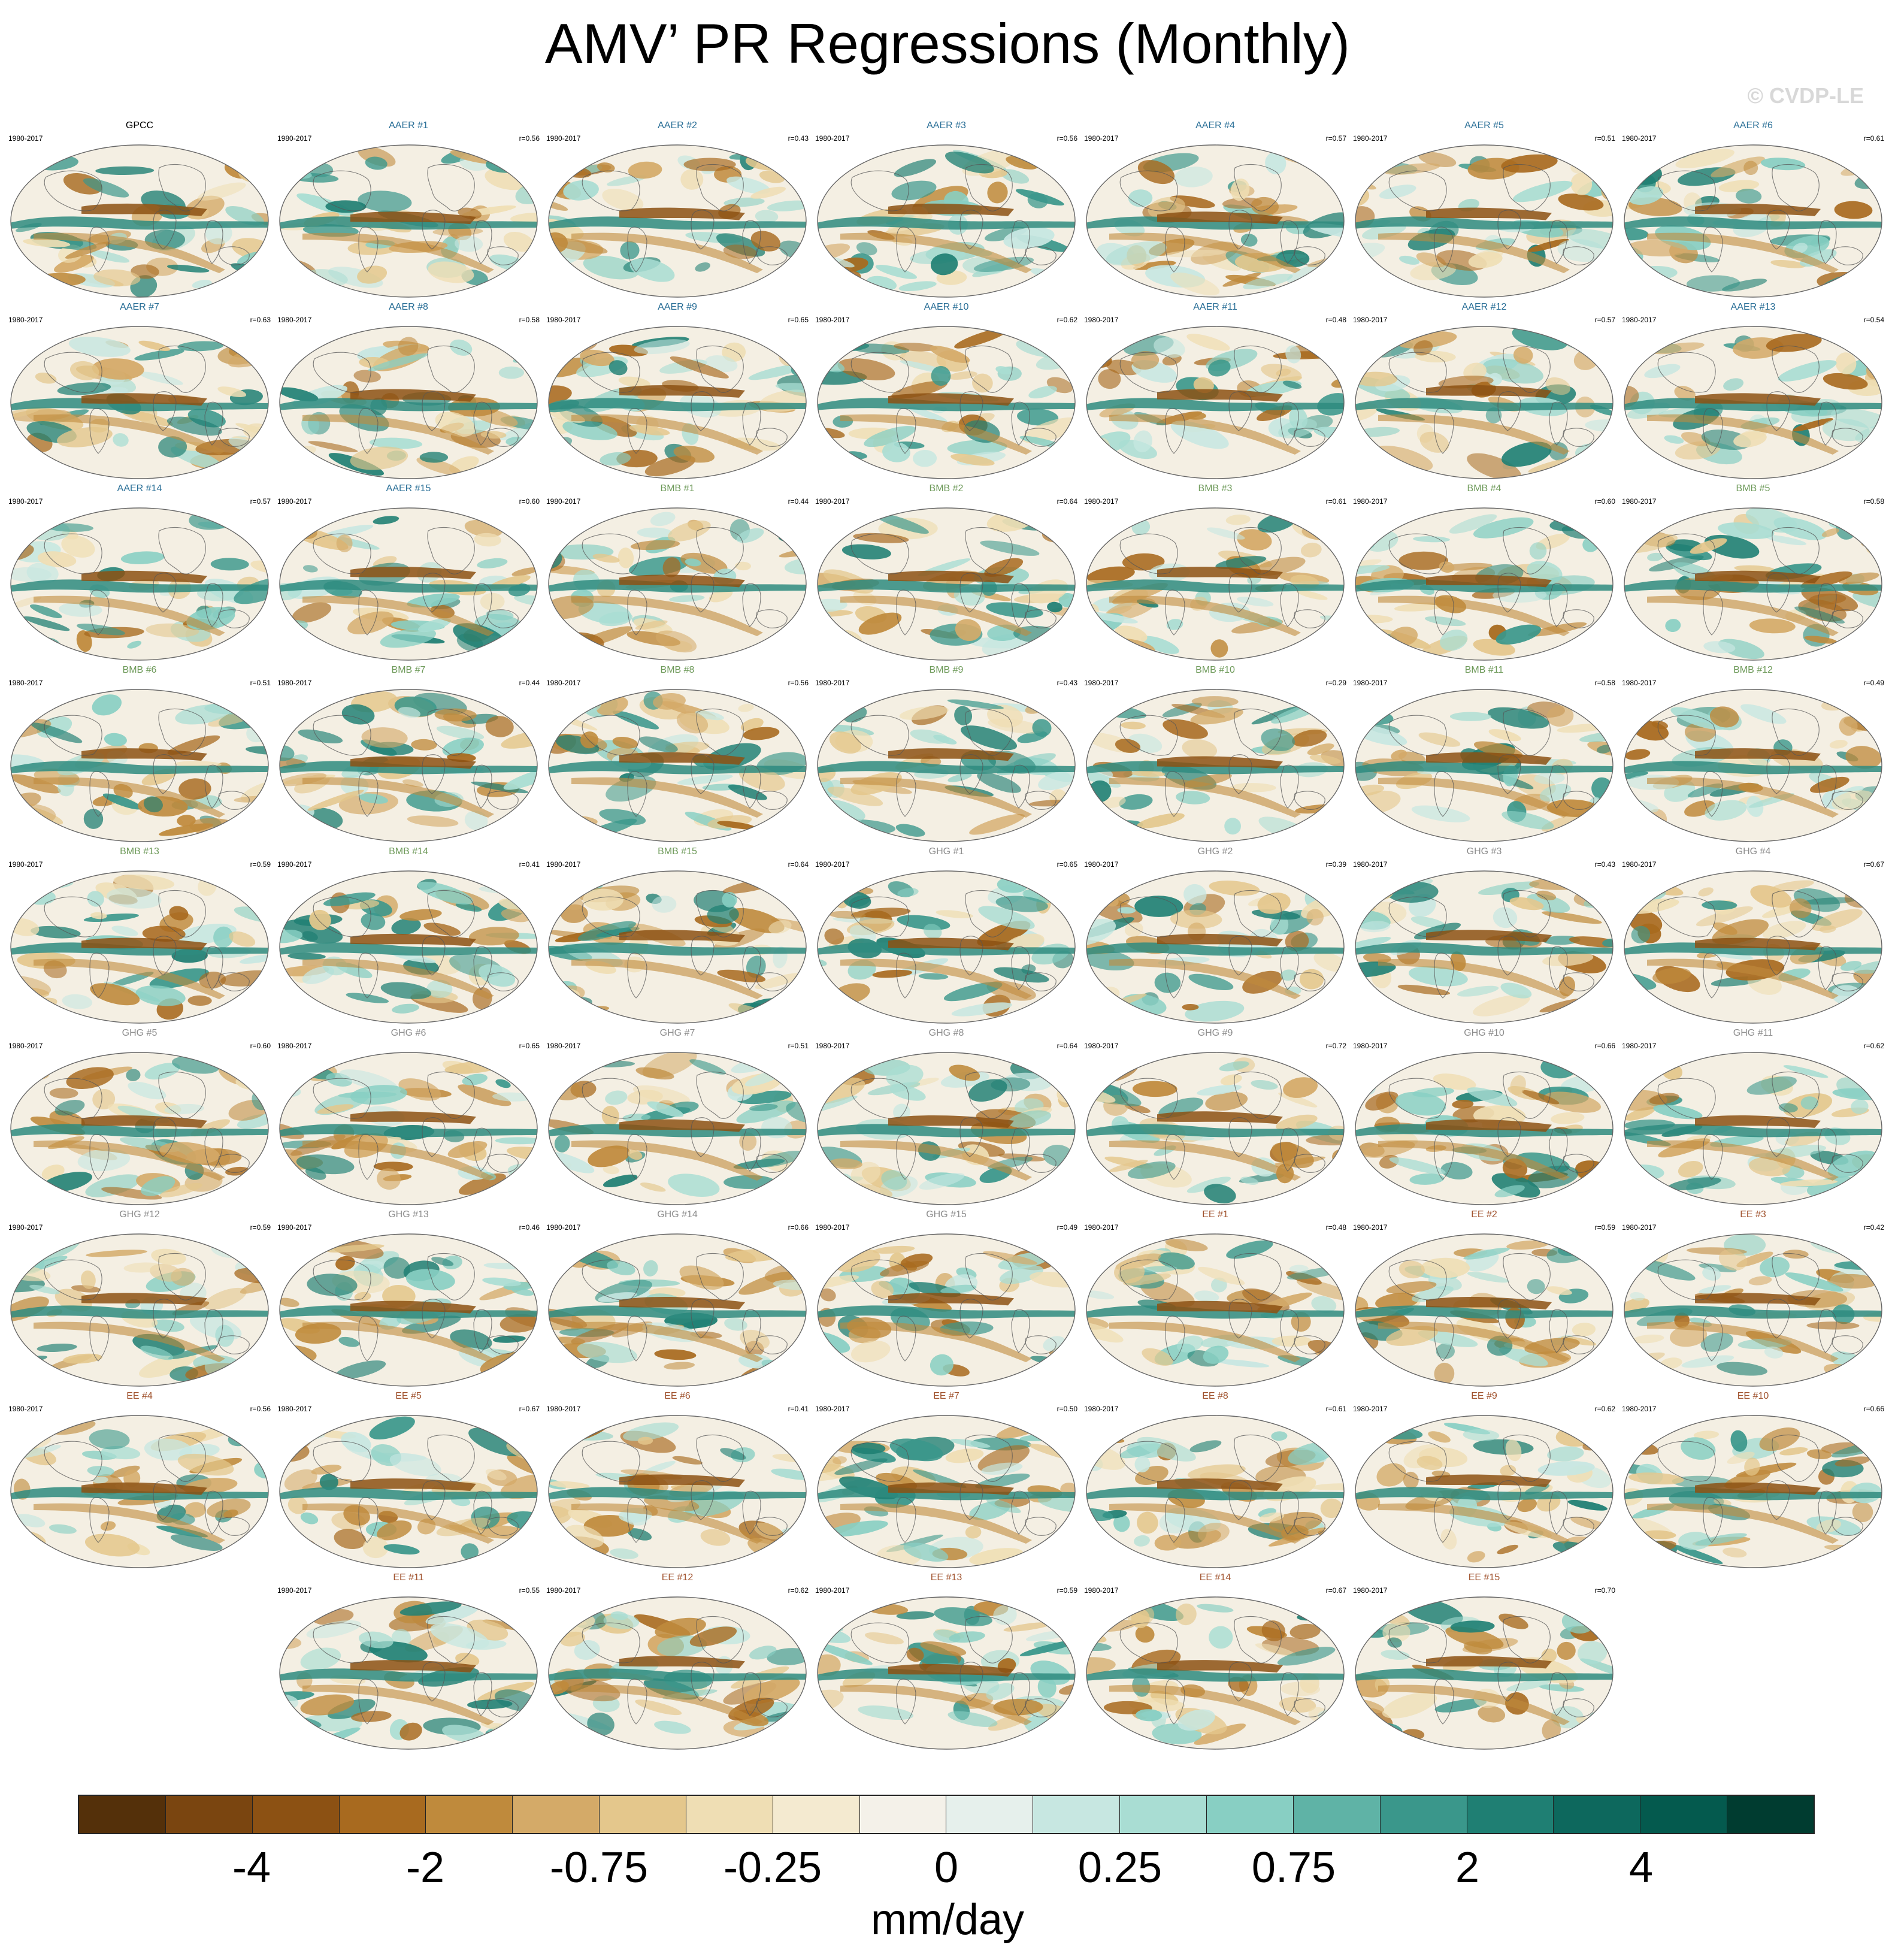  I want to click on map-panel: GHG #4 1980-2017 r=0.67, so click(1753, 936).